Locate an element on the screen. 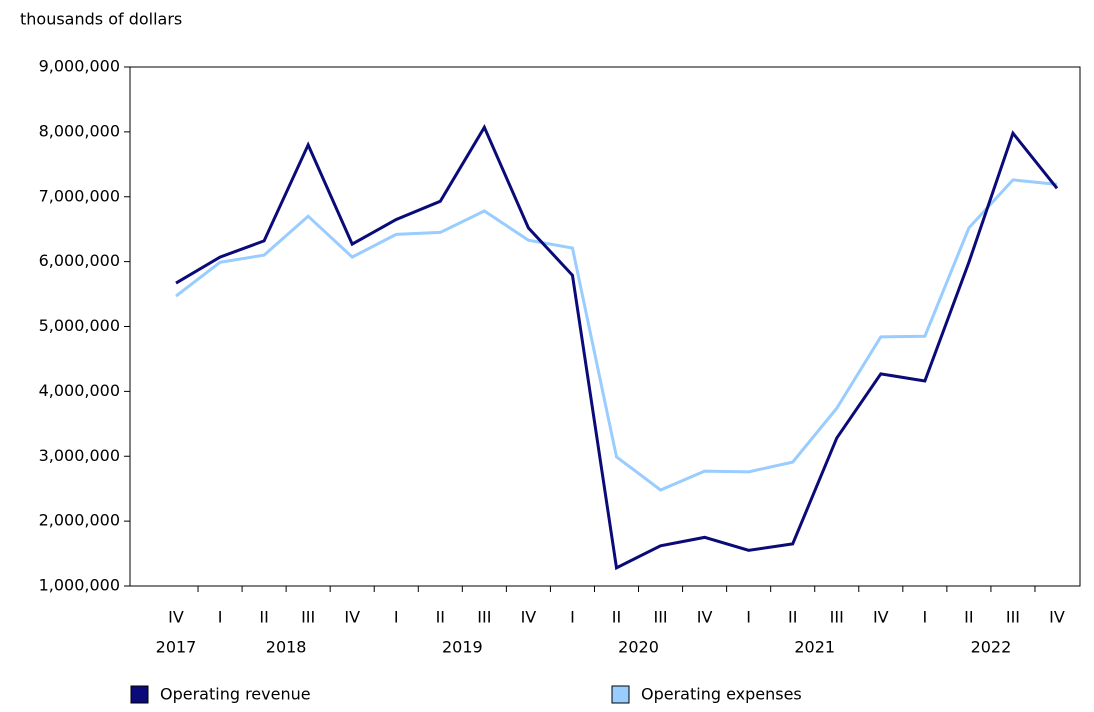 This screenshot has height=712, width=1094. y-axis-label: thousands of dollars is located at coordinates (101, 19).